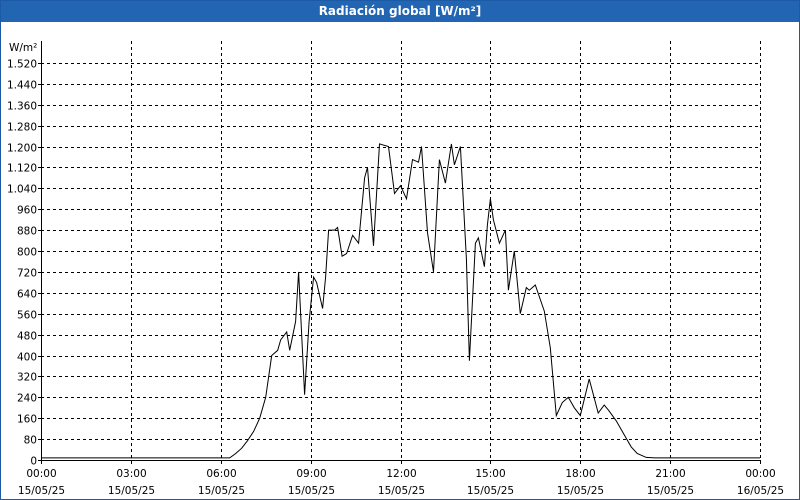  I want to click on x-tick-time: 09:00, so click(311, 474).